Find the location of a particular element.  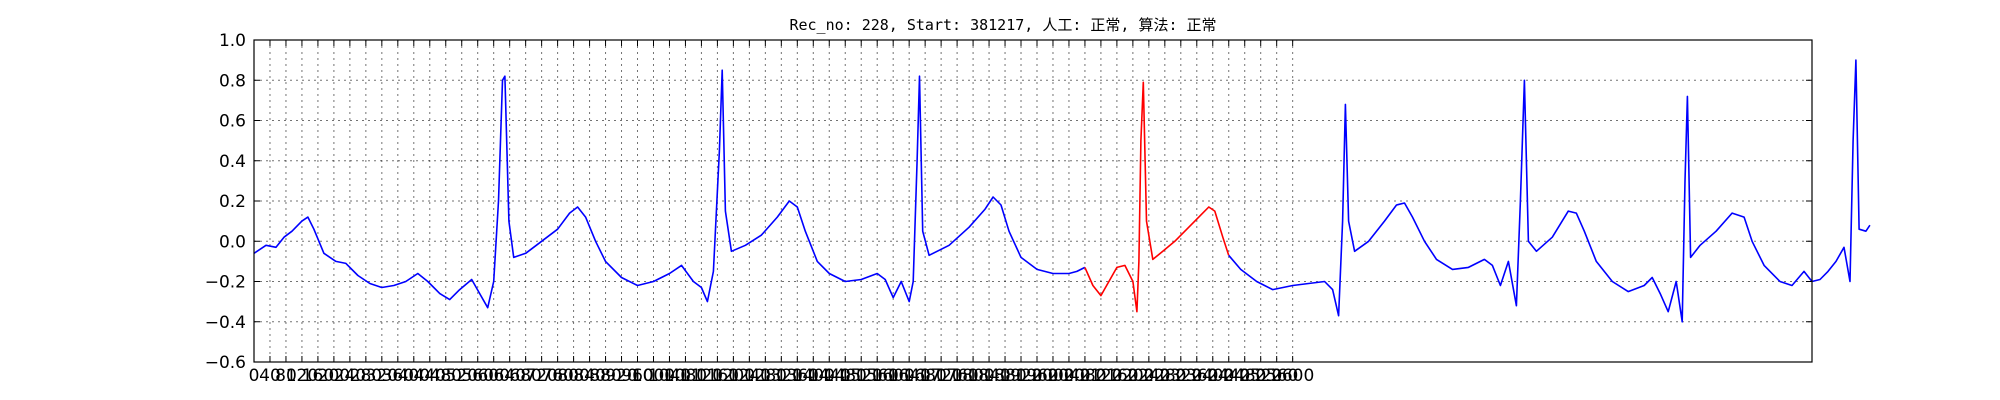

x-tick-label: 400 is located at coordinates (414, 376).